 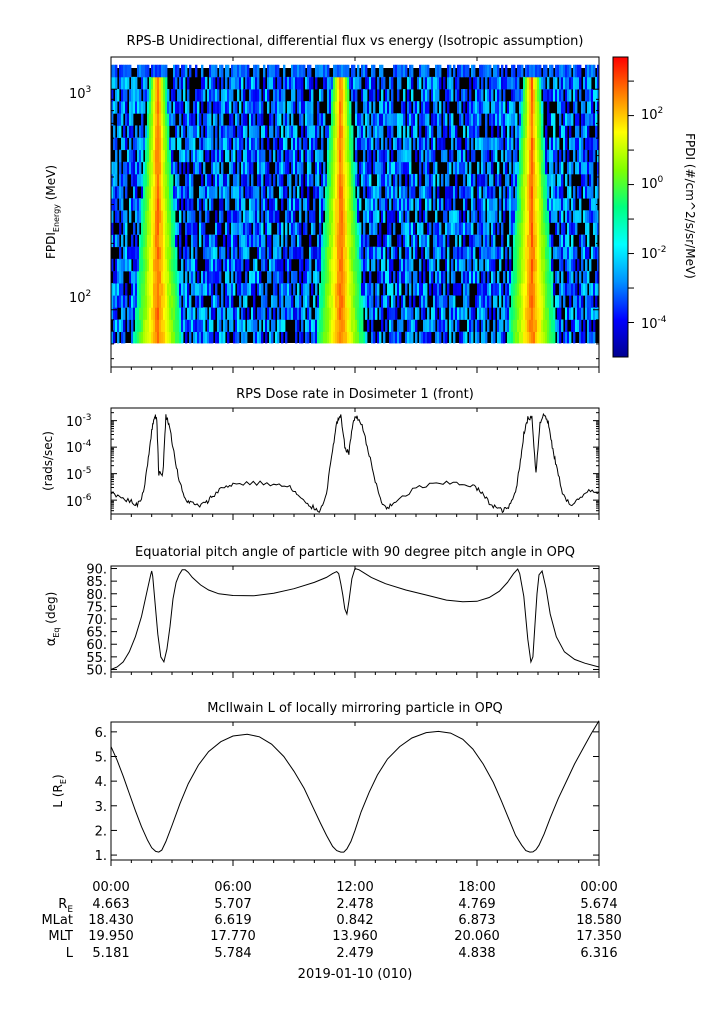 What do you see at coordinates (96, 670) in the screenshot?
I see `y-tick-label: 50.` at bounding box center [96, 670].